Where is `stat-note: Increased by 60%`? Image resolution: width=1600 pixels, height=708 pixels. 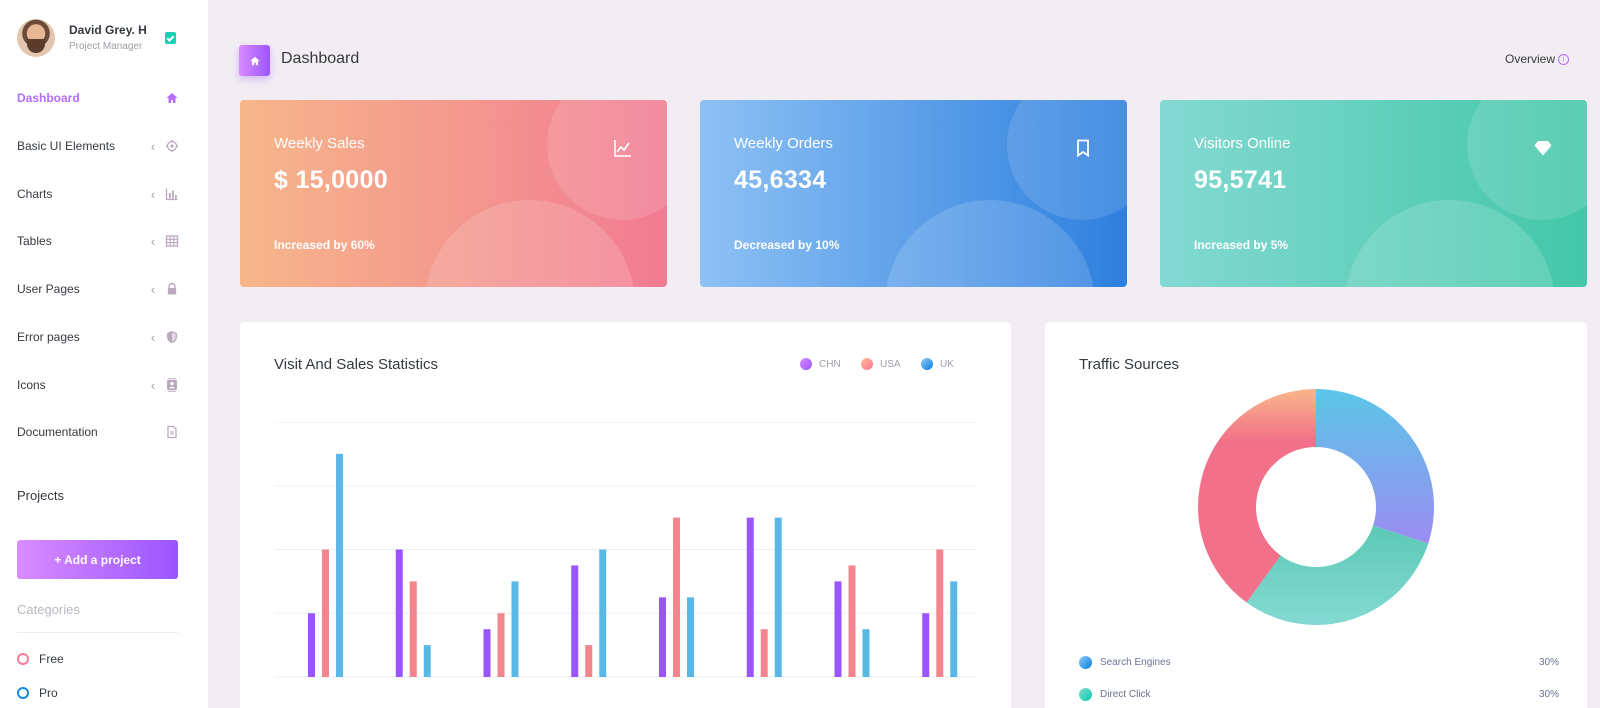 stat-note: Increased by 60% is located at coordinates (324, 245).